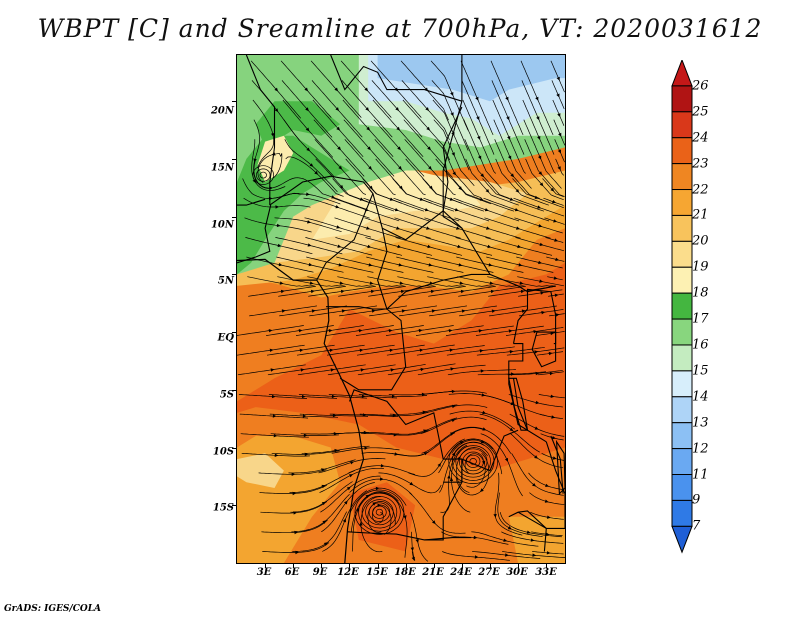 The width and height of the screenshot is (800, 618). I want to click on colorbar-max-triangle, so click(682, 73).